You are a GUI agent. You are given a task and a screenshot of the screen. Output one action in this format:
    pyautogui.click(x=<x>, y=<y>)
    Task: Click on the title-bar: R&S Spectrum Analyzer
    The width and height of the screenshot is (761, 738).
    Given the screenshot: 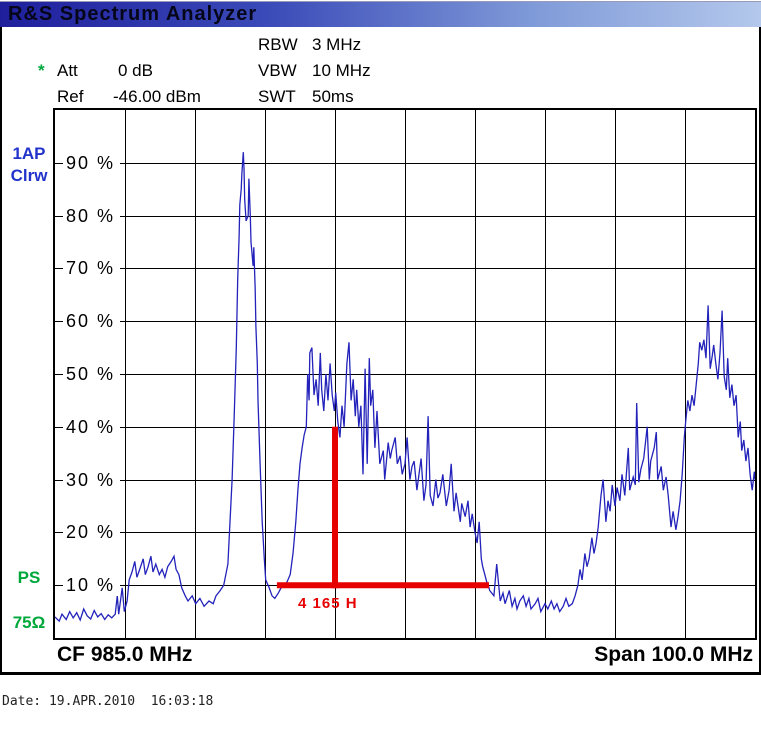 What is the action you would take?
    pyautogui.click(x=380, y=14)
    